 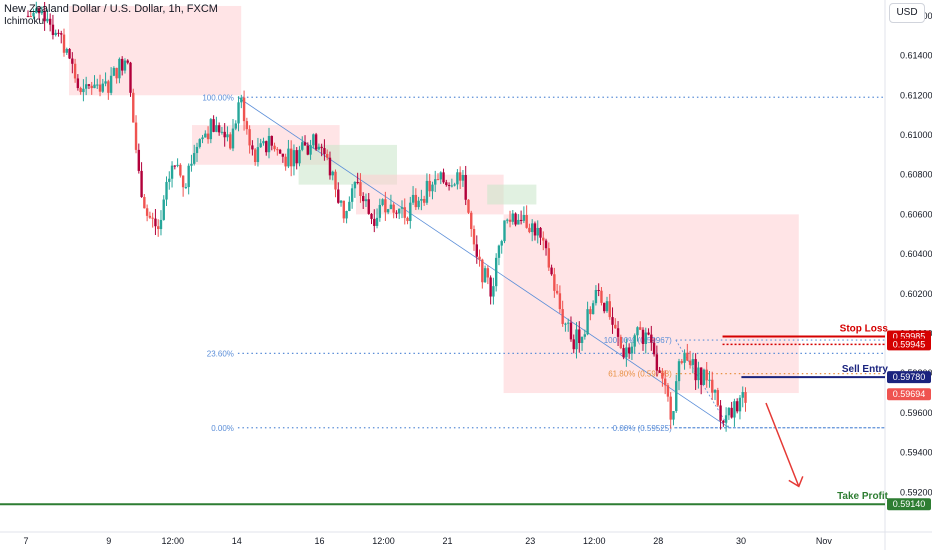 I want to click on price-tick-label: 0.60800, so click(x=916, y=175).